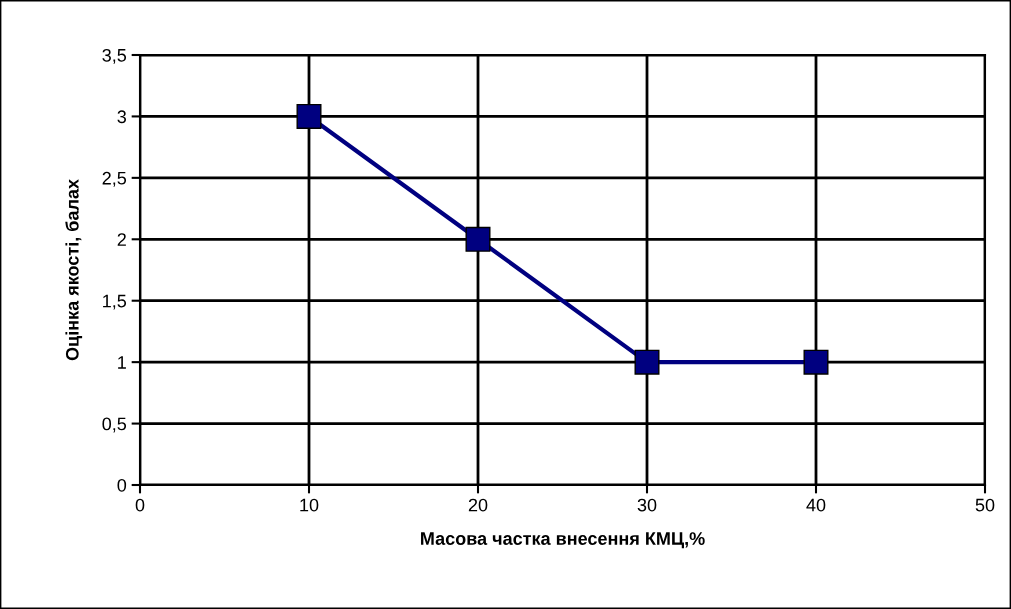 The height and width of the screenshot is (609, 1011). Describe the element at coordinates (122, 485) in the screenshot. I see `y-tick-label: 0` at that location.